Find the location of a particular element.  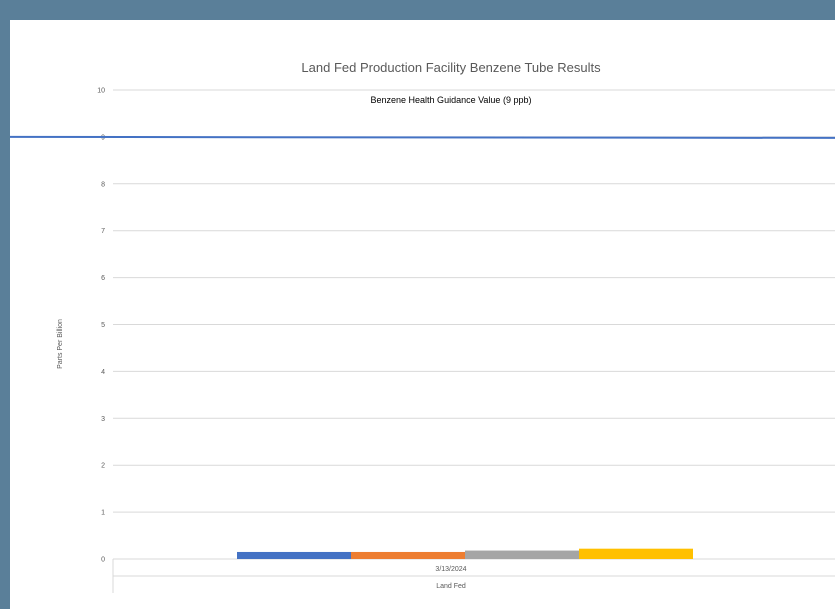

y-tick-4: 4 is located at coordinates (103, 372).